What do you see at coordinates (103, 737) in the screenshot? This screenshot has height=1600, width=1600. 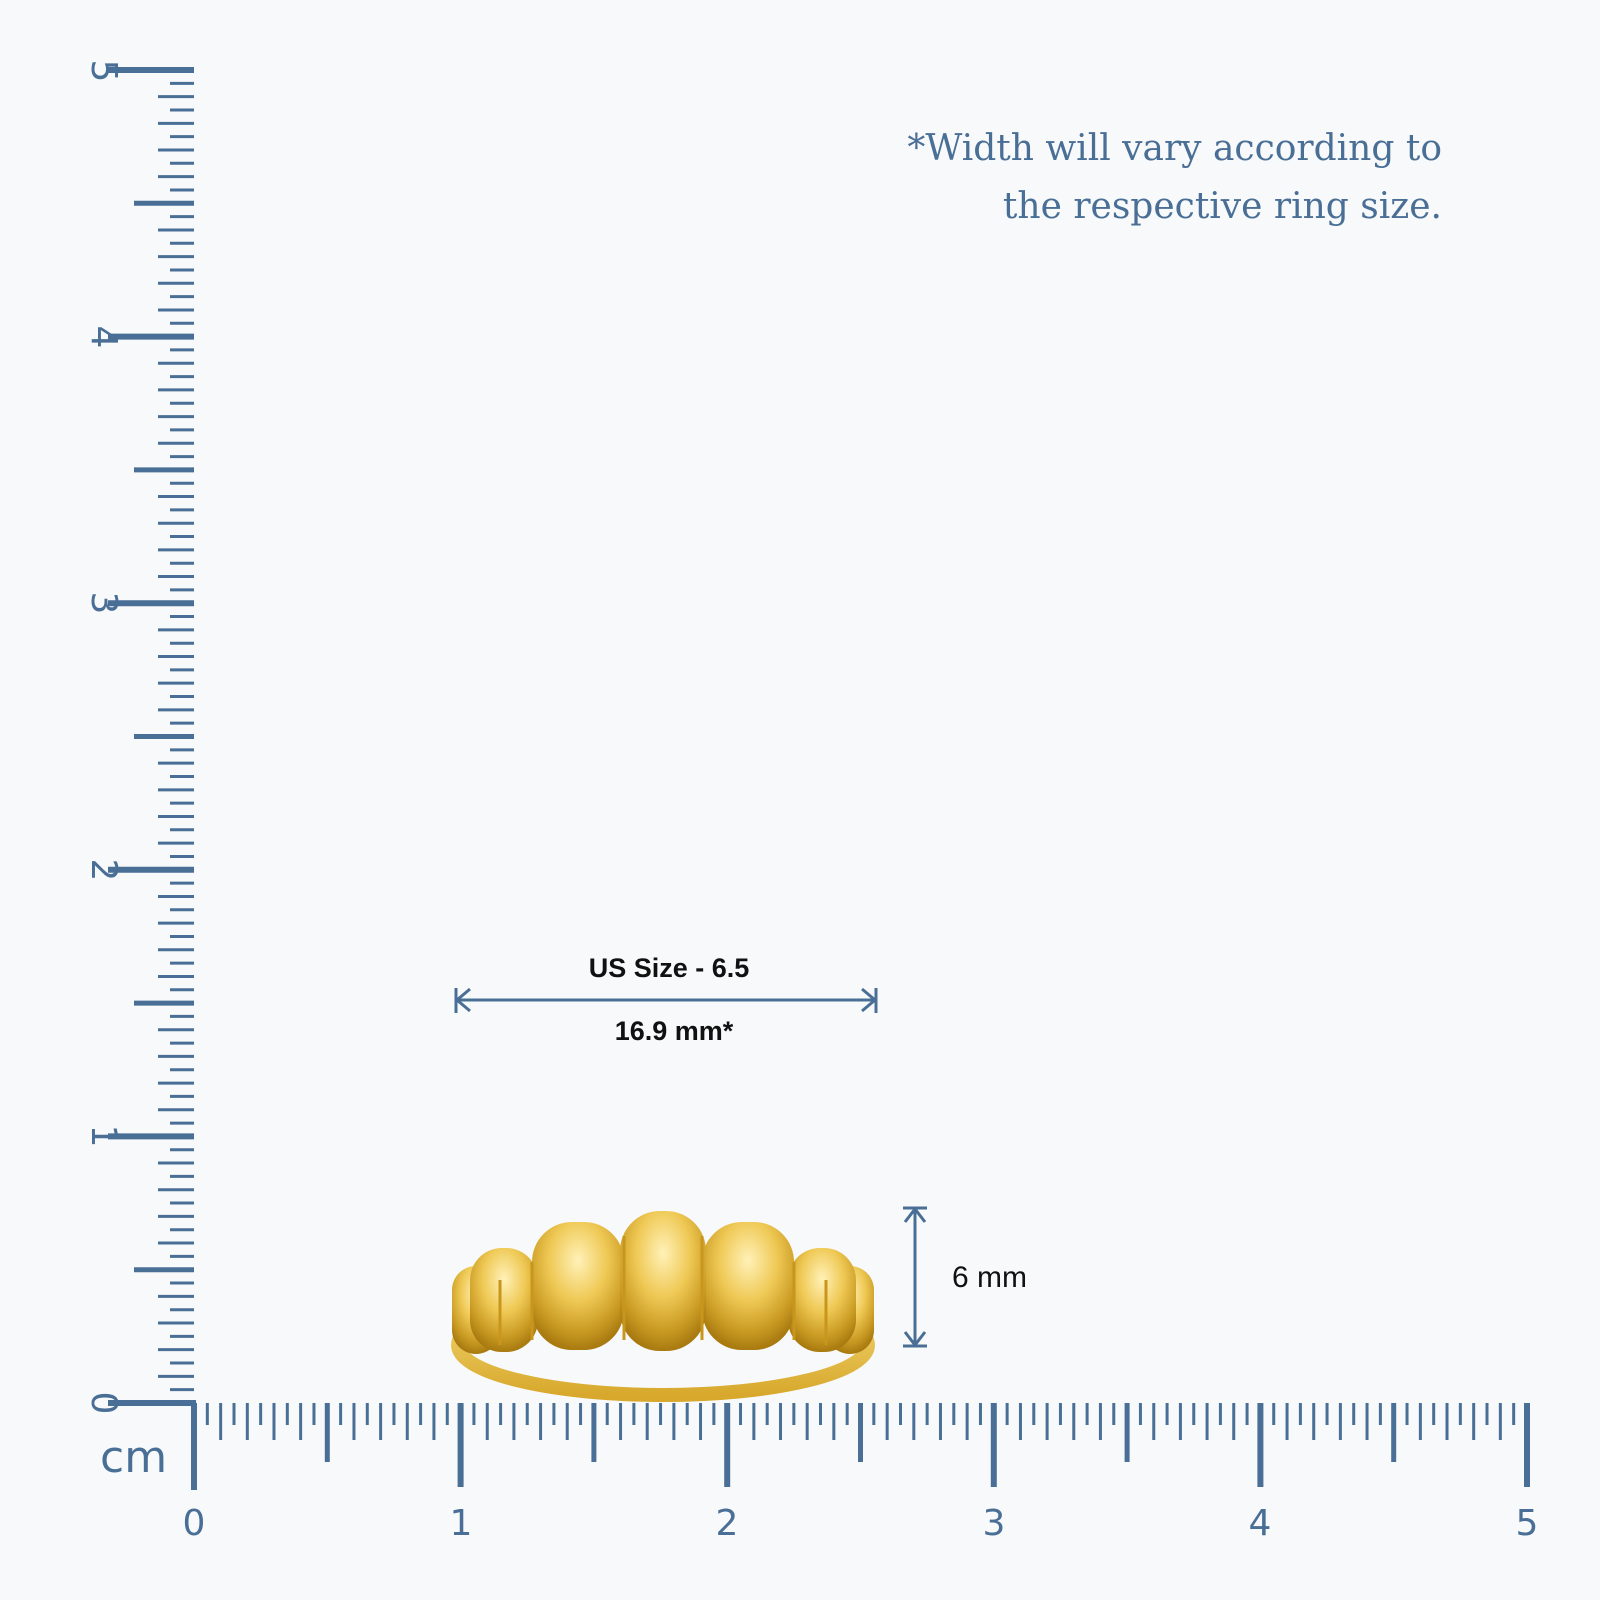 I see `y-axis-labels: 0 1 2 3 4 5` at bounding box center [103, 737].